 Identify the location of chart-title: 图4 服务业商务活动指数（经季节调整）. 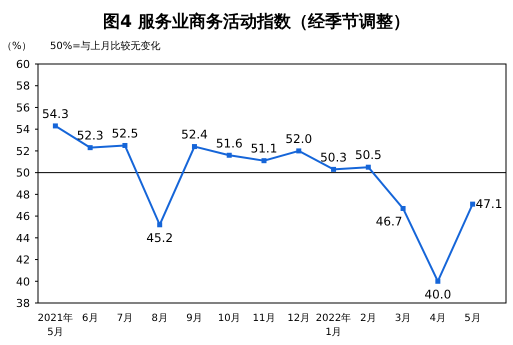
(256, 22).